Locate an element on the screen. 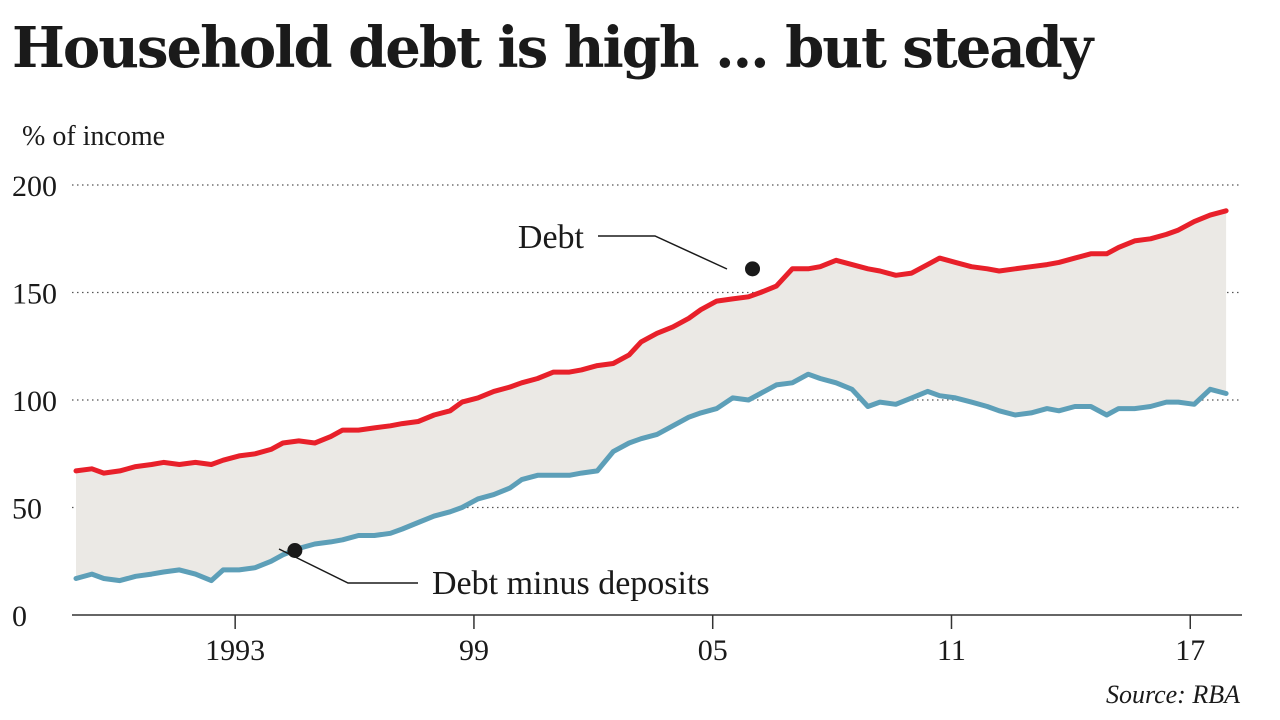  y-tick-label: 200 is located at coordinates (34, 186).